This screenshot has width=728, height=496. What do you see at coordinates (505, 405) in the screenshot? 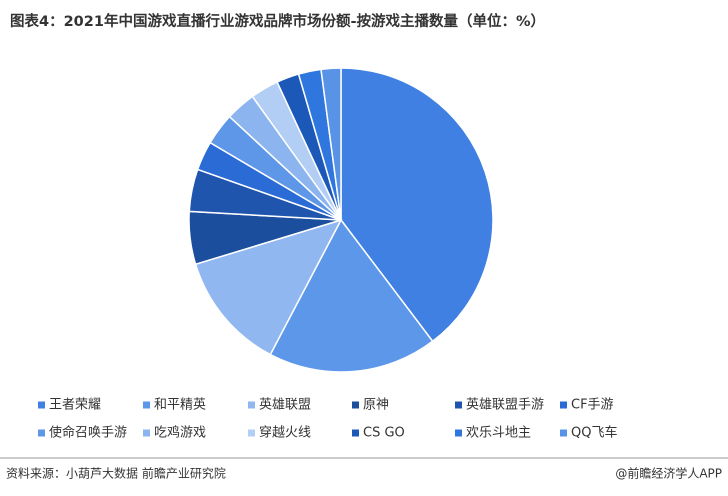
I see `legend-label: 英雄联盟手游` at bounding box center [505, 405].